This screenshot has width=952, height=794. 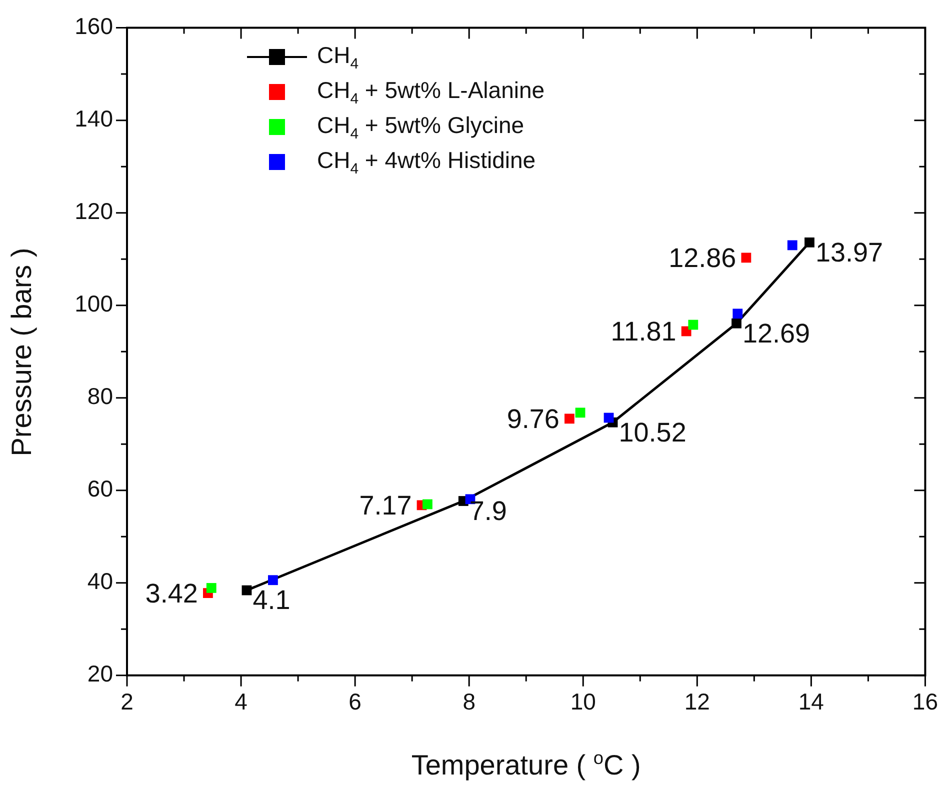 What do you see at coordinates (100, 581) in the screenshot?
I see `y-tick-label: 40` at bounding box center [100, 581].